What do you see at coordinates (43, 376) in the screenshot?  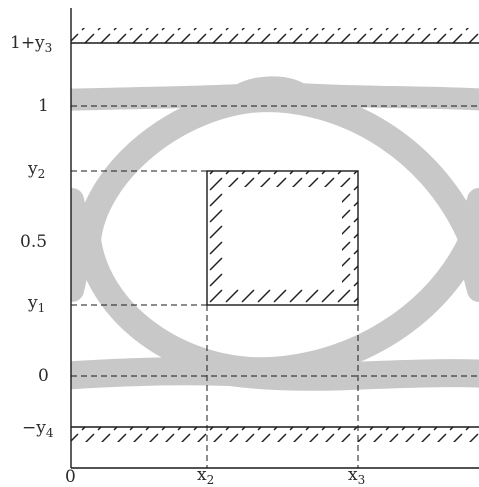 I see `label-zero: 0` at bounding box center [43, 376].